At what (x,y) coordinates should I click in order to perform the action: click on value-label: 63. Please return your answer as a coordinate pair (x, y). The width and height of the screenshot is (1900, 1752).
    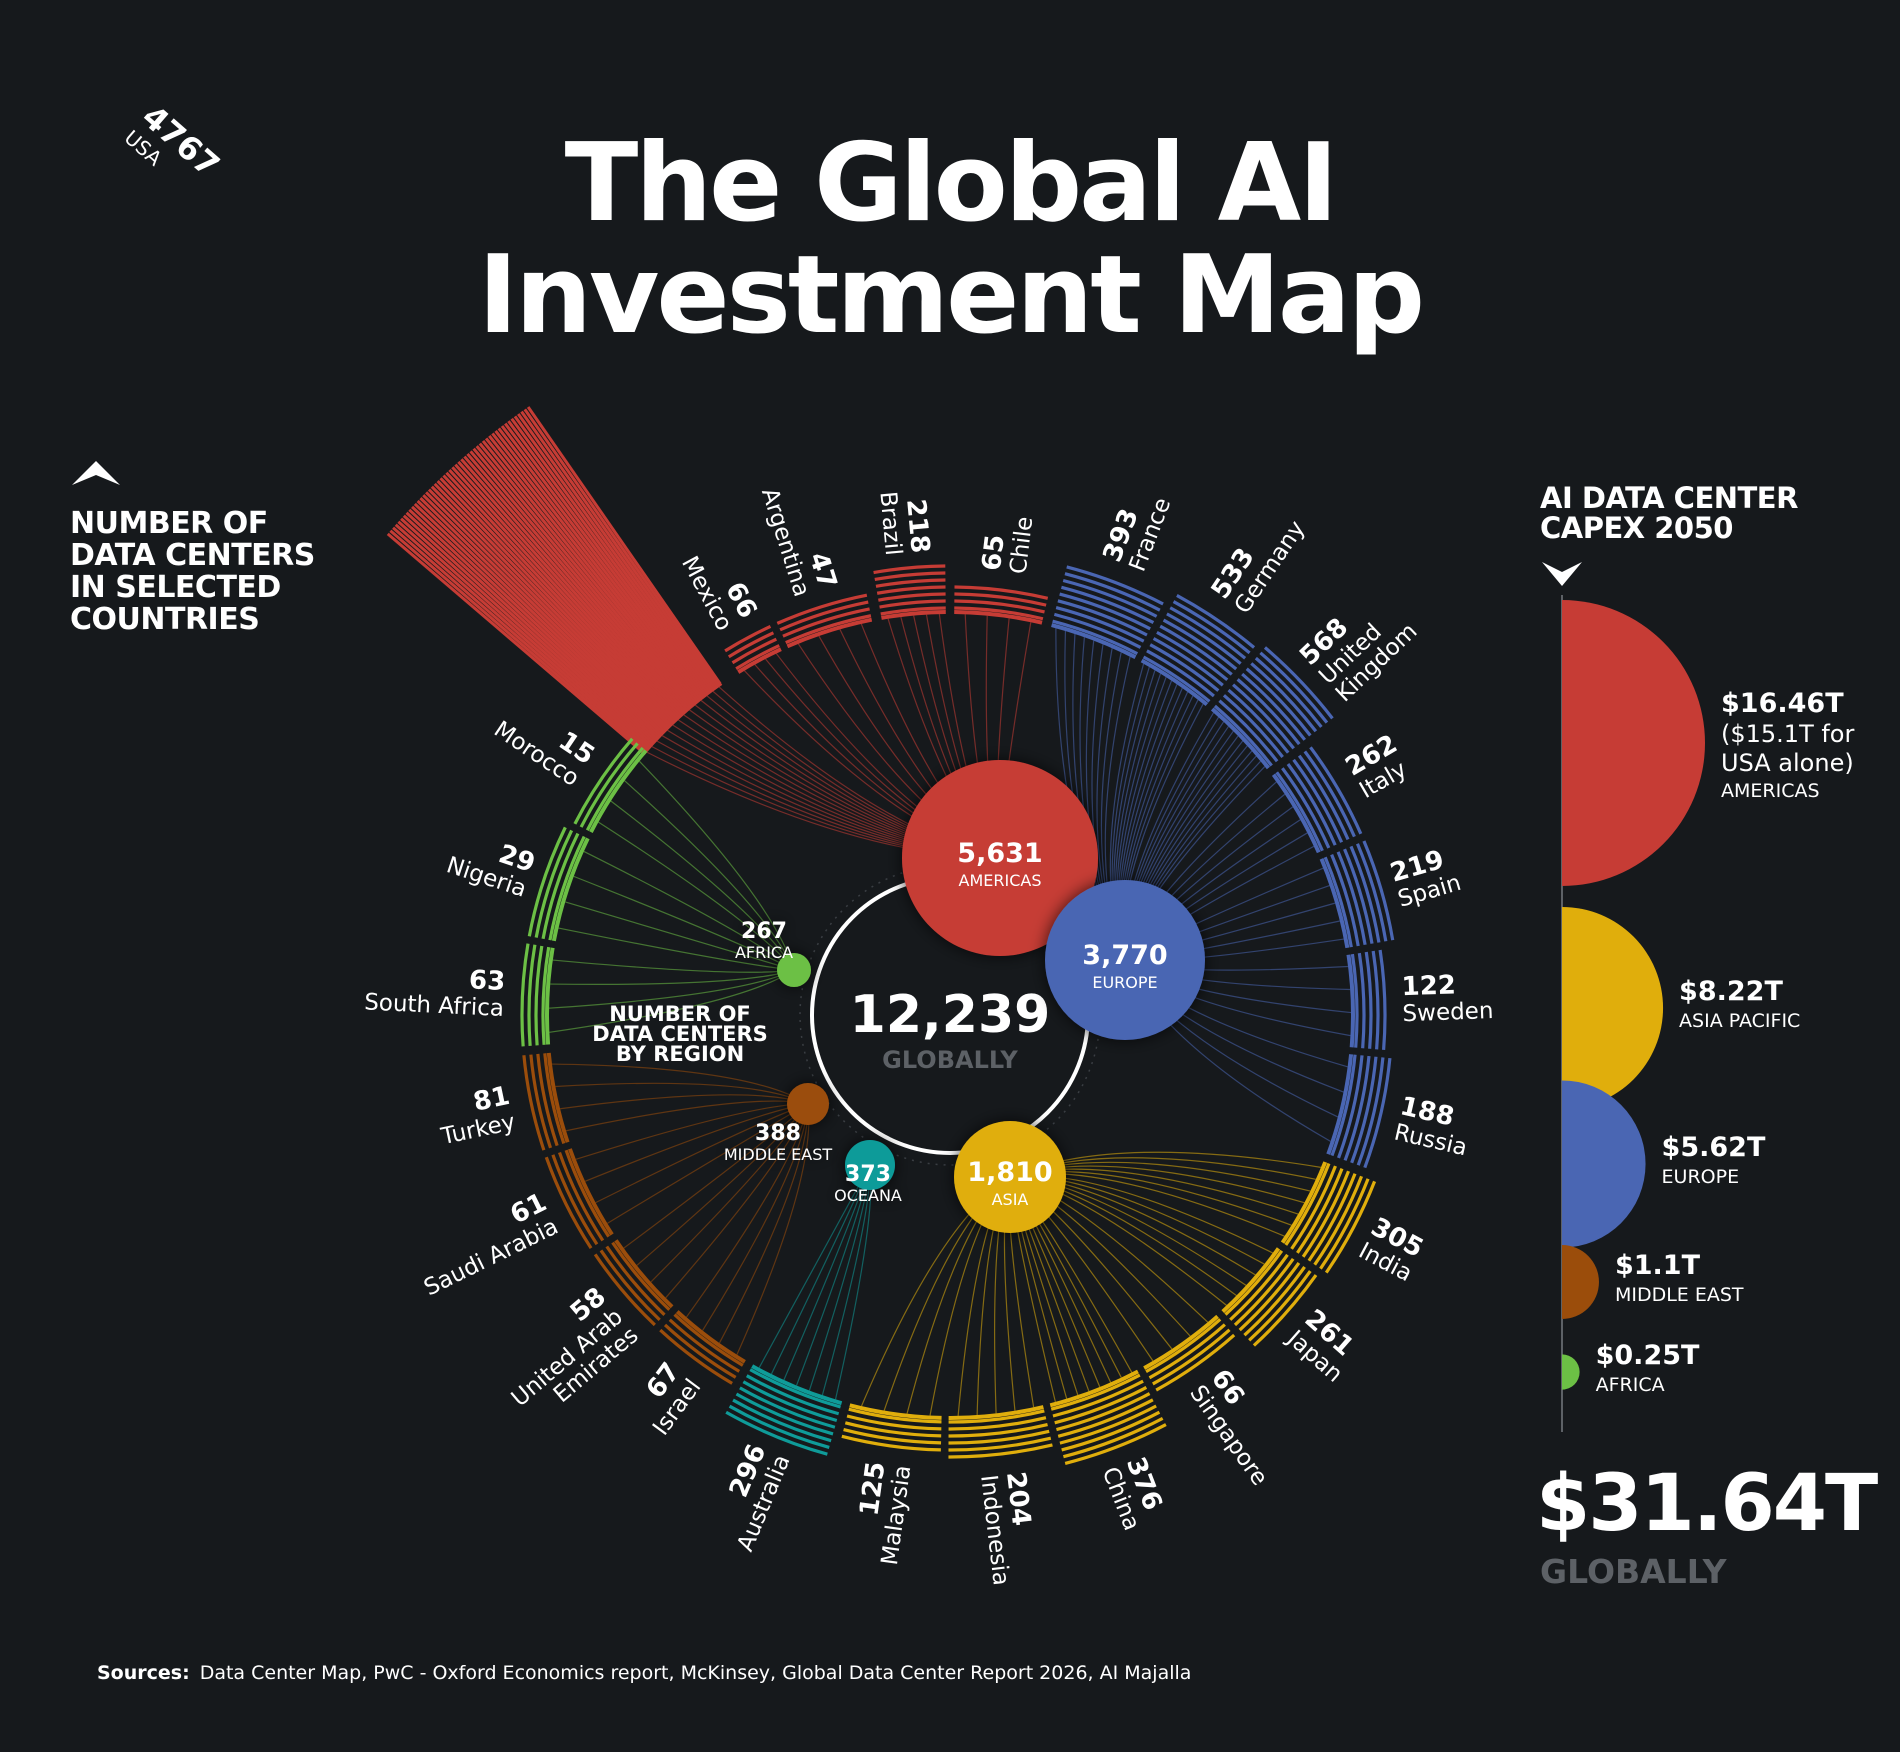
    Looking at the image, I should click on (487, 981).